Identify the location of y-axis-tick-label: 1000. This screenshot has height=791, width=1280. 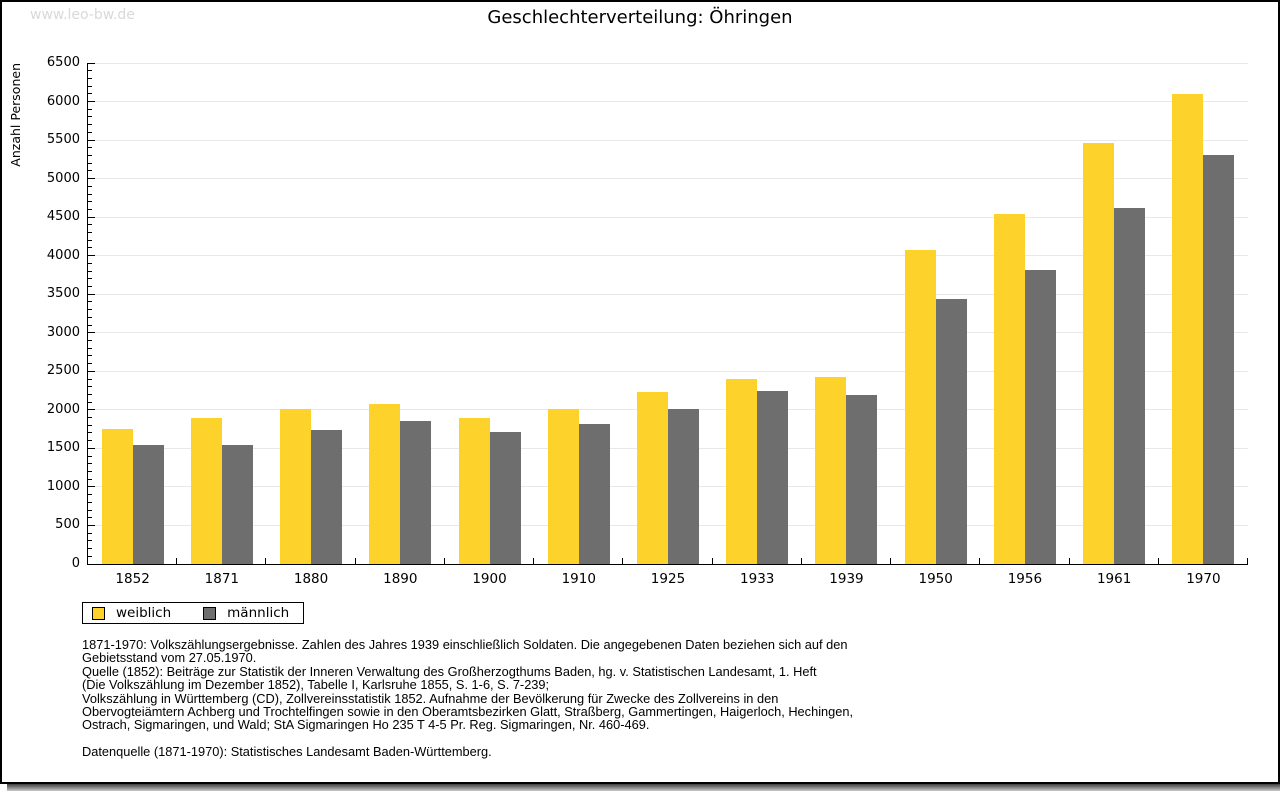
(63, 486).